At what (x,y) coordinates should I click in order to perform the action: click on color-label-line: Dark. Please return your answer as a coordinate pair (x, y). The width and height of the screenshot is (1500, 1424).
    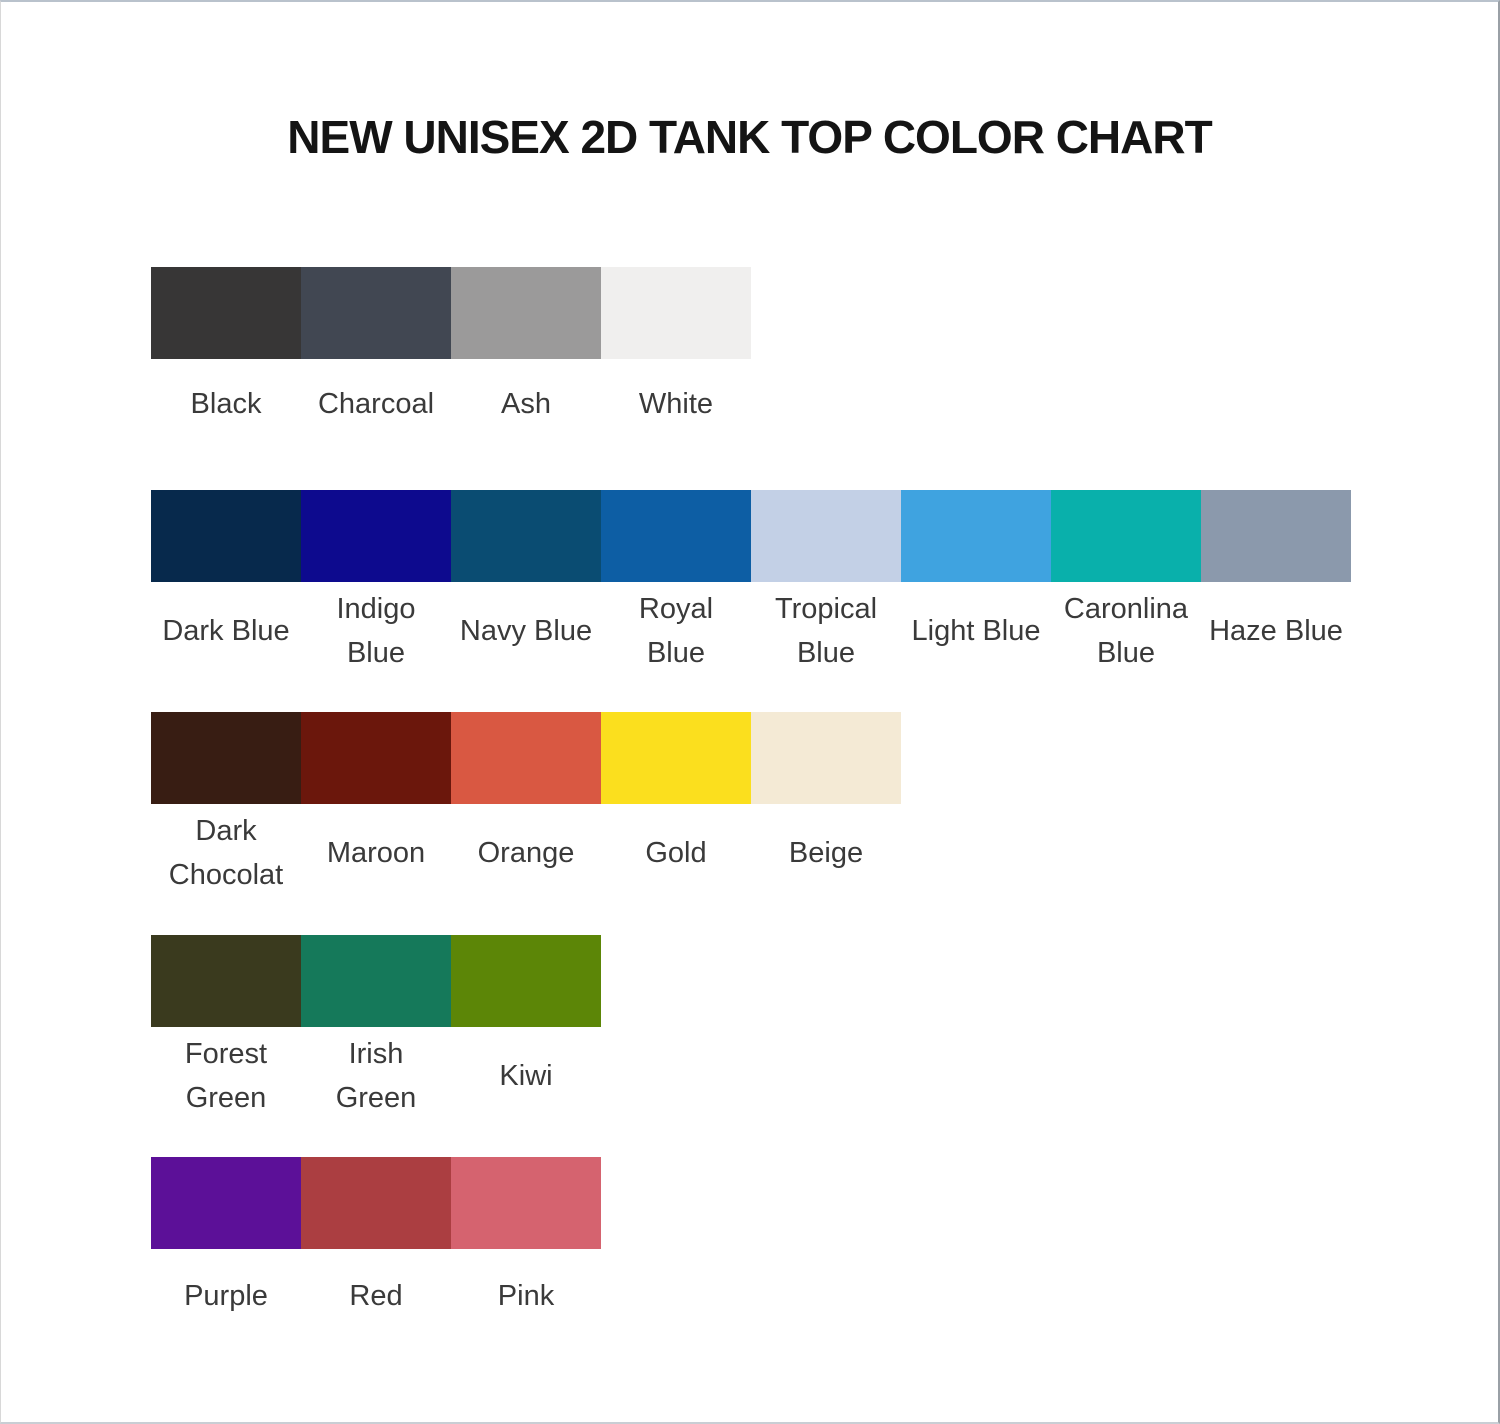
    Looking at the image, I should click on (226, 831).